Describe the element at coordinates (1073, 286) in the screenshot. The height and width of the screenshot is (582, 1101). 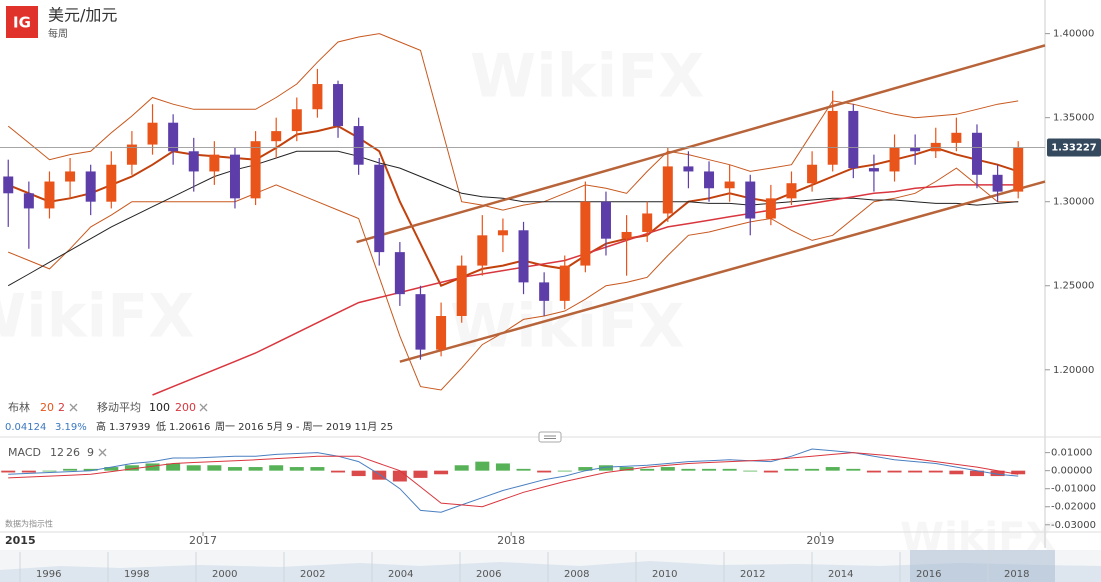
I see `y-tick-label: 1.25000` at that location.